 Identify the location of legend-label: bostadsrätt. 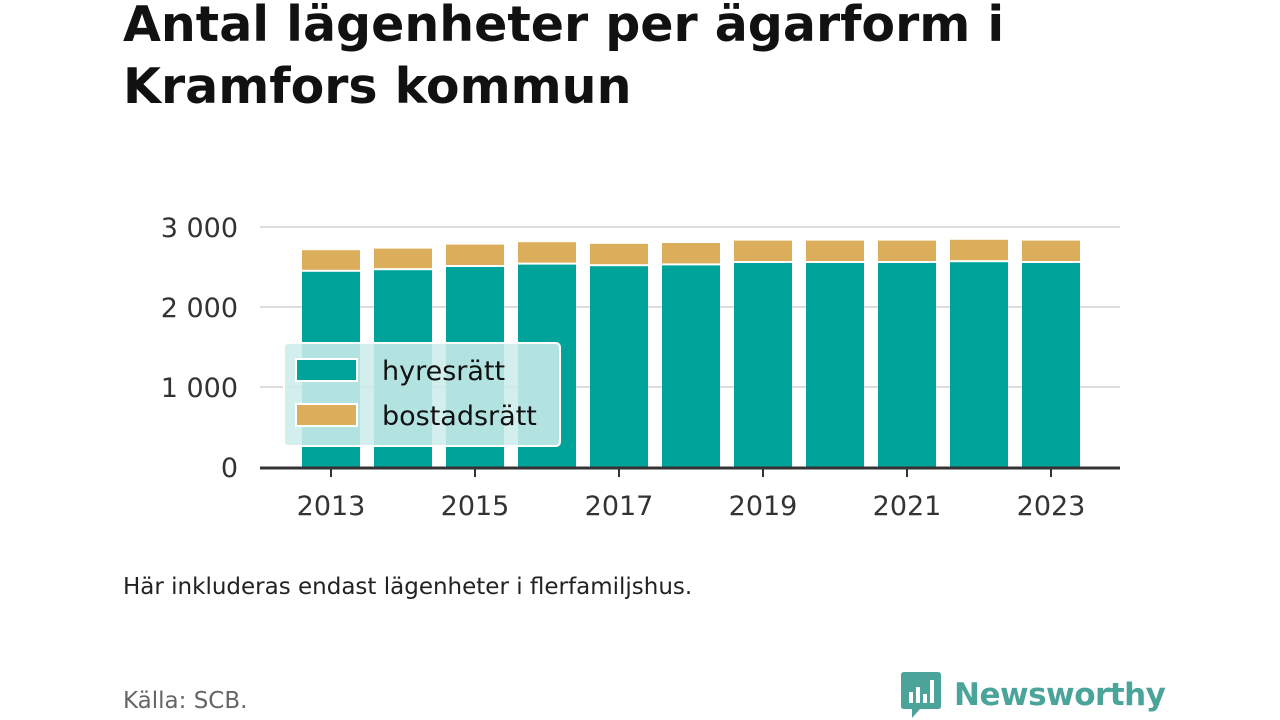
(459, 416).